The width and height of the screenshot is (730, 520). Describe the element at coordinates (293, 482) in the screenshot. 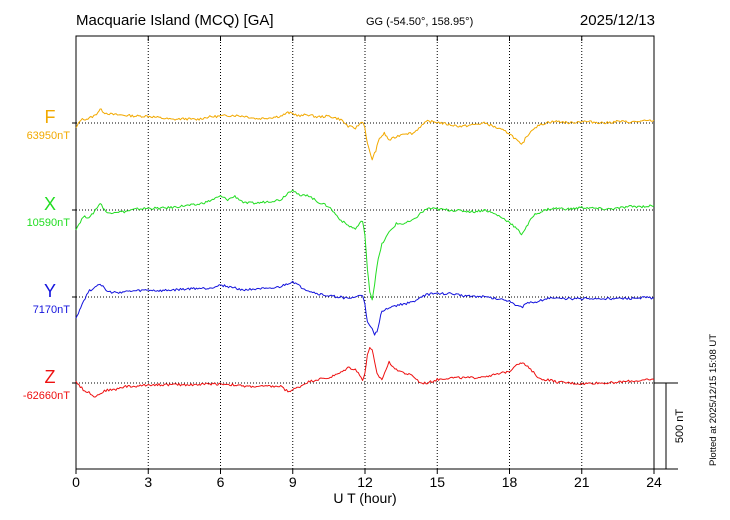

I see `x-tick-label: 9` at that location.